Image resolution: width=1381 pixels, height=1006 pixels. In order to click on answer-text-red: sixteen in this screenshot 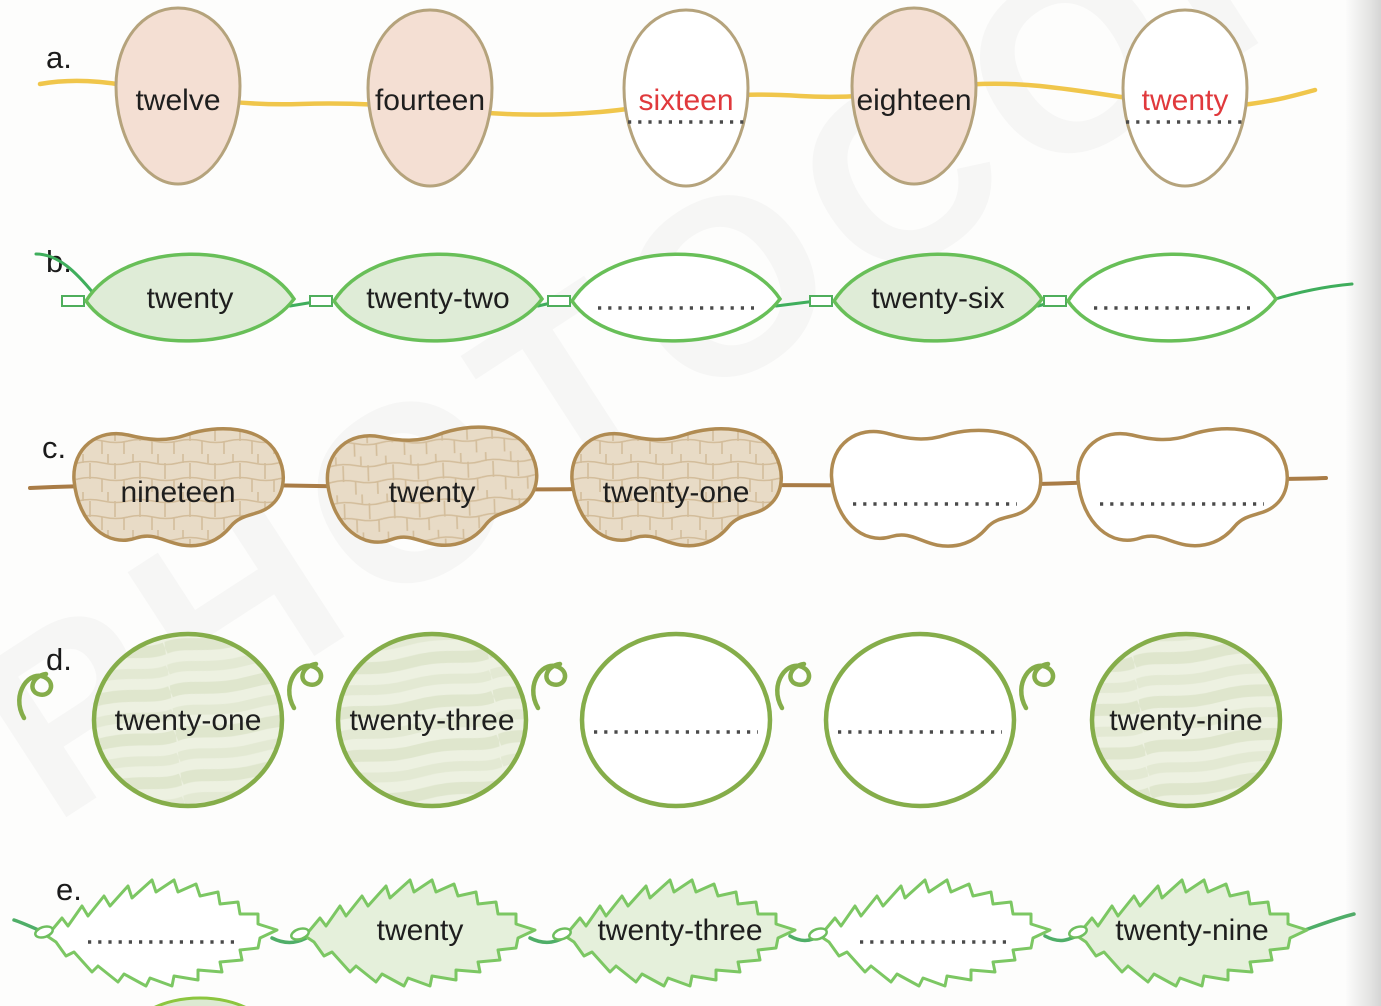, I will do `click(685, 100)`.